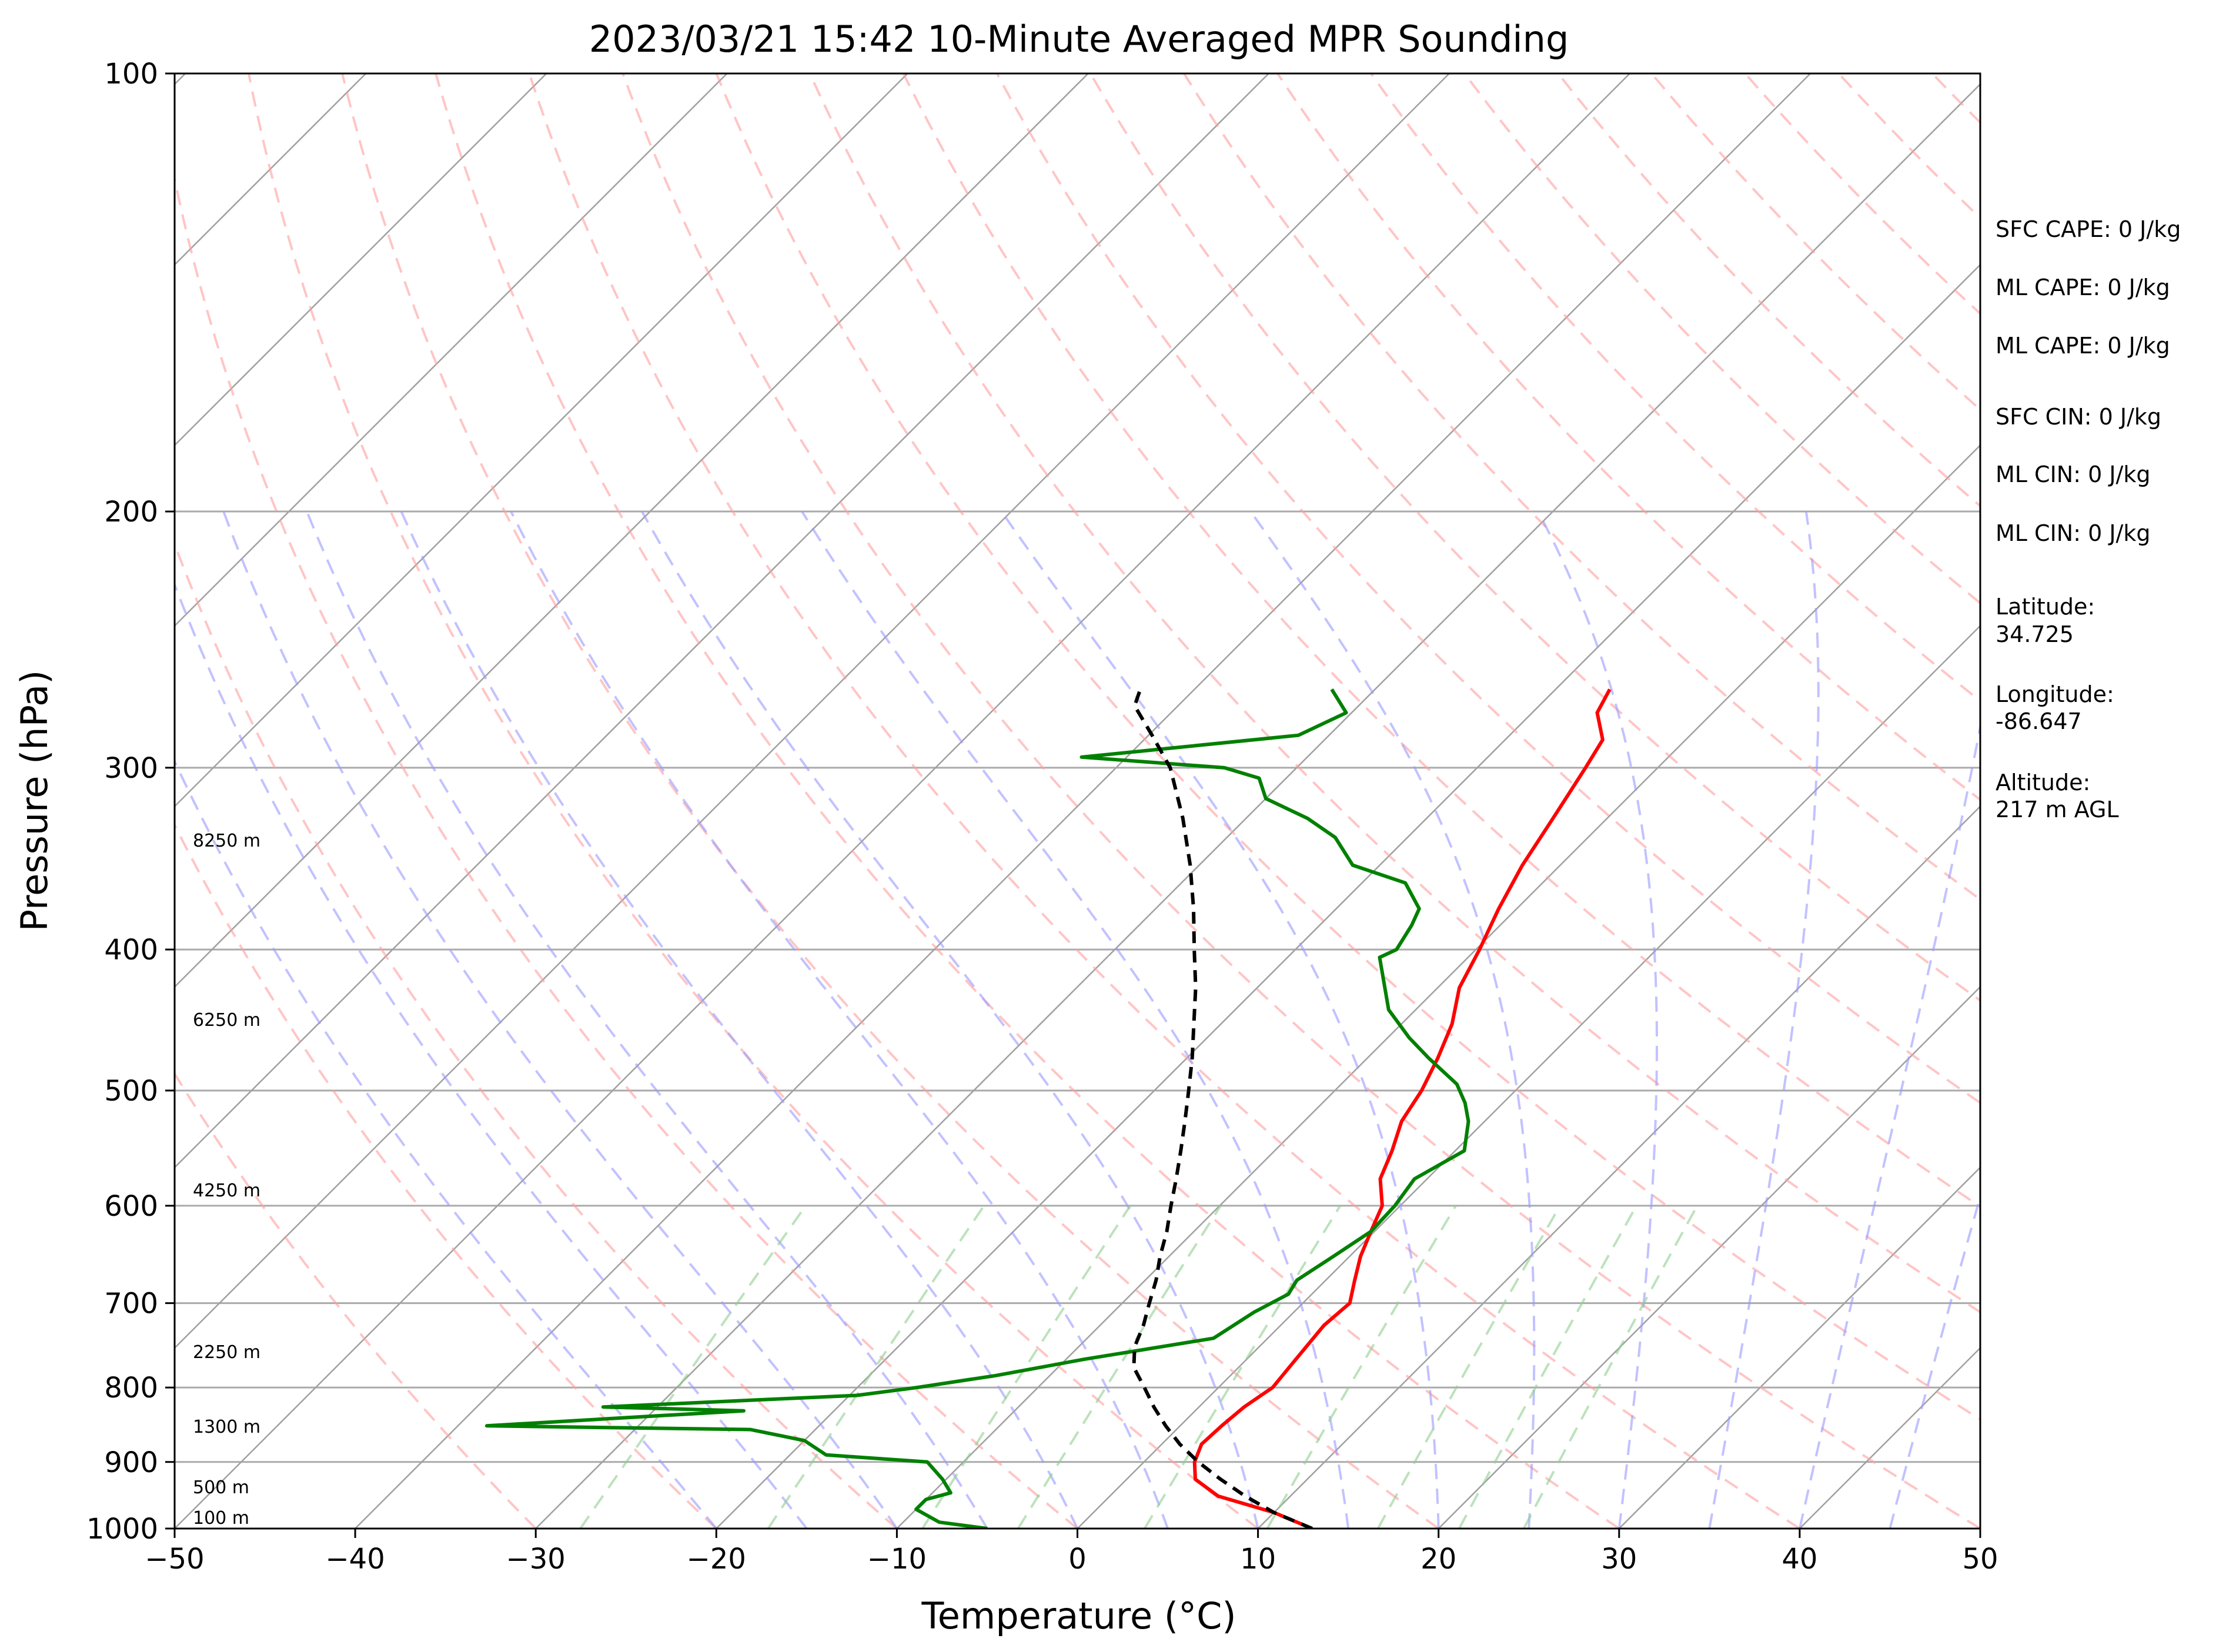 This screenshot has height=1652, width=2226. I want to click on x-tick-label: 10, so click(1258, 1560).